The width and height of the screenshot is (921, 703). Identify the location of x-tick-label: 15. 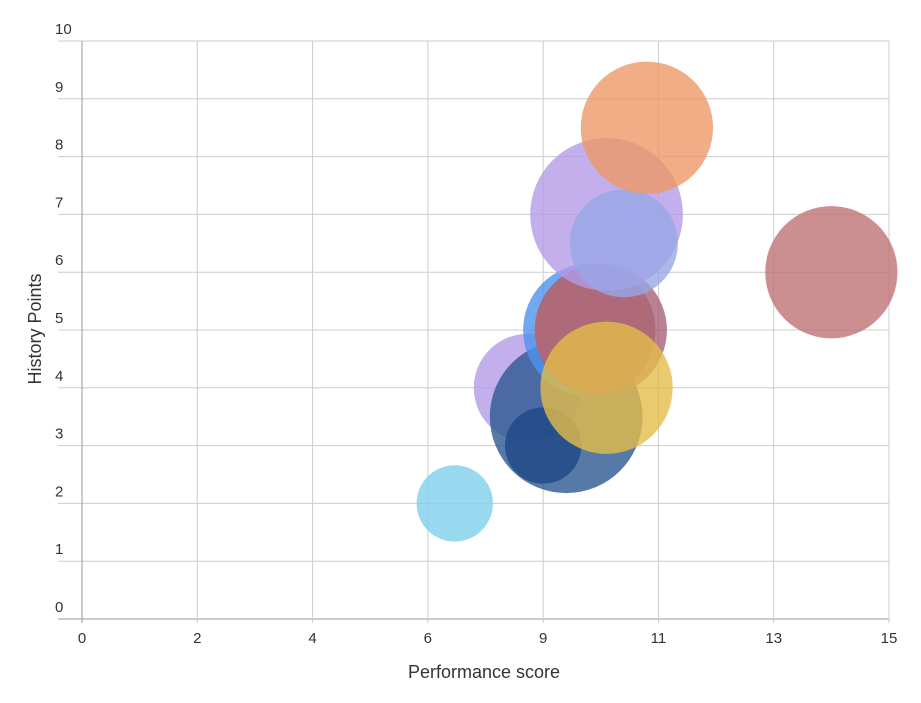
(889, 638).